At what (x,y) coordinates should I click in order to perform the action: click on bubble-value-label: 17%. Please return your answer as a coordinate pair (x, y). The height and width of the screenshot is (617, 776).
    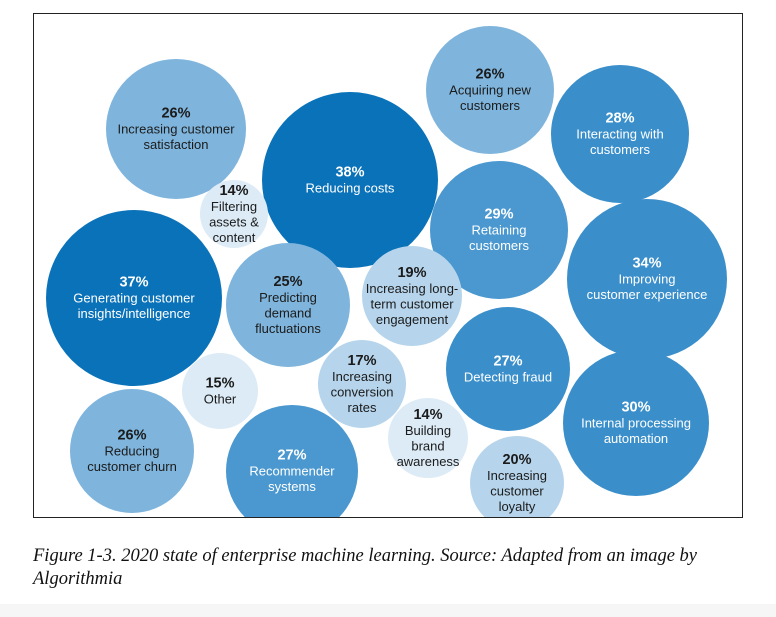
    Looking at the image, I should click on (361, 361).